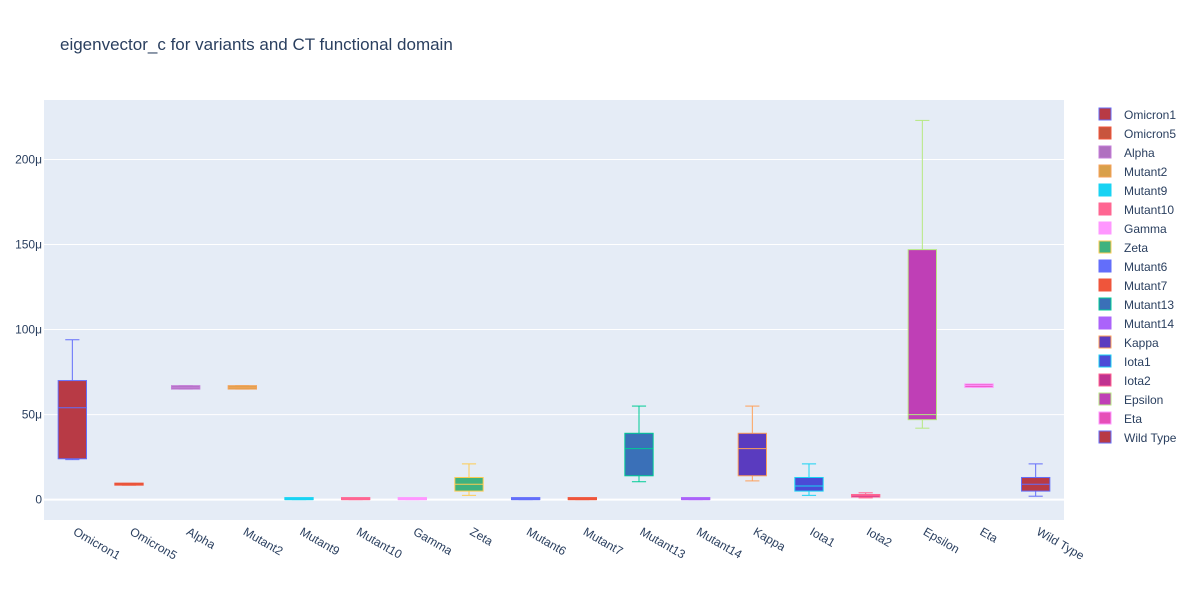 The height and width of the screenshot is (600, 1200). Describe the element at coordinates (979, 385) in the screenshot. I see `box-eta` at that location.